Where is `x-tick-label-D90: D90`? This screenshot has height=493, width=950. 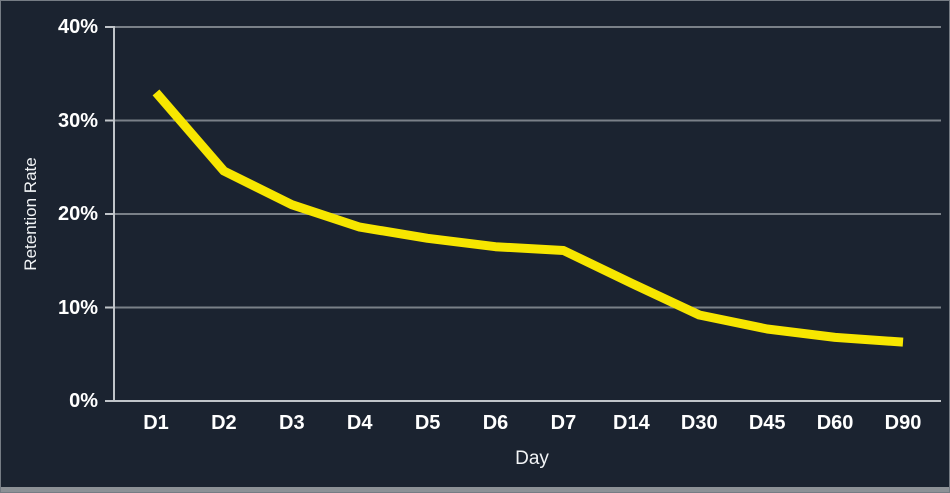 x-tick-label-D90: D90 is located at coordinates (903, 423).